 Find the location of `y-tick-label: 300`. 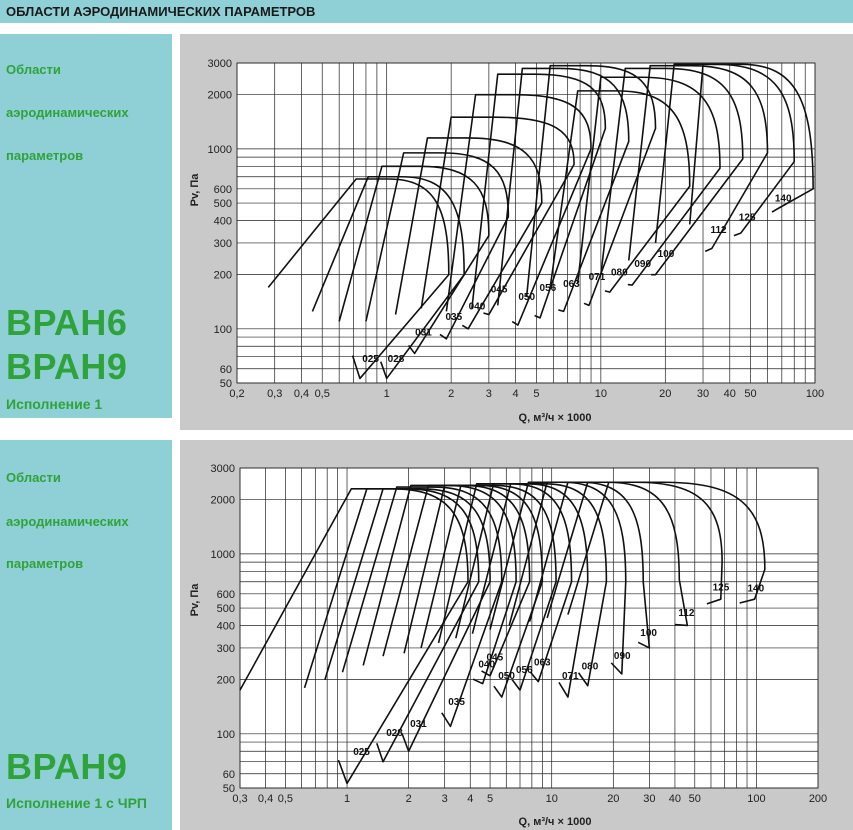

y-tick-label: 300 is located at coordinates (223, 244).